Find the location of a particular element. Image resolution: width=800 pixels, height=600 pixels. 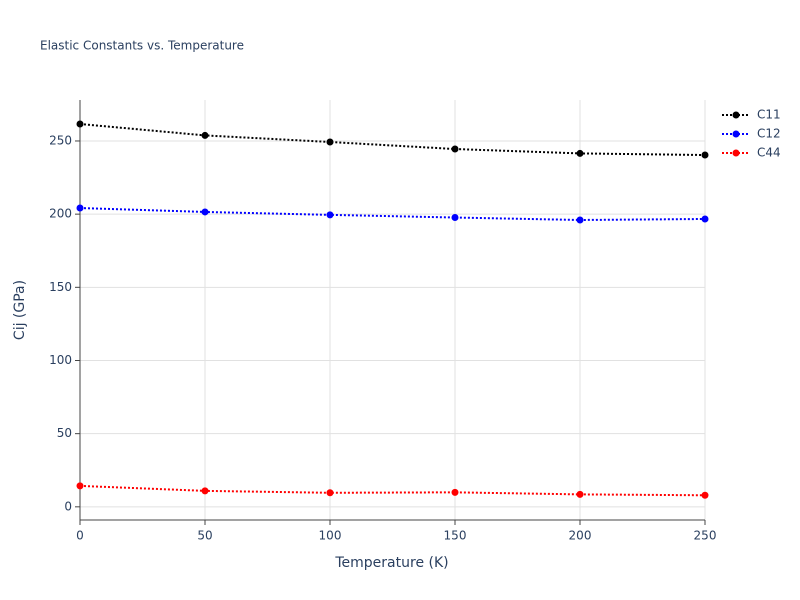

y-tick-label: 100 is located at coordinates (60, 360).